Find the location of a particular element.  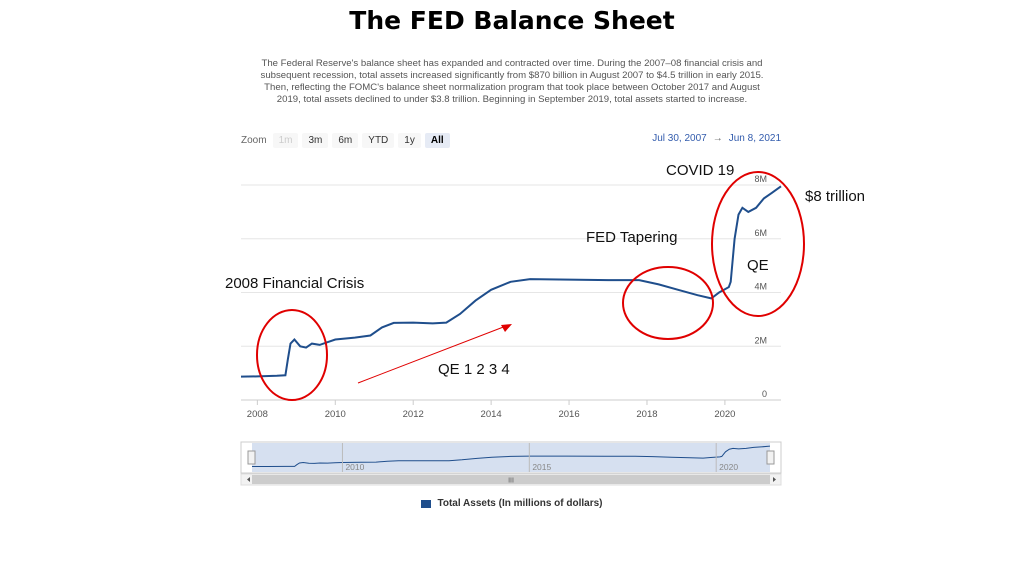

y-tick-label: 0 is located at coordinates (764, 394).